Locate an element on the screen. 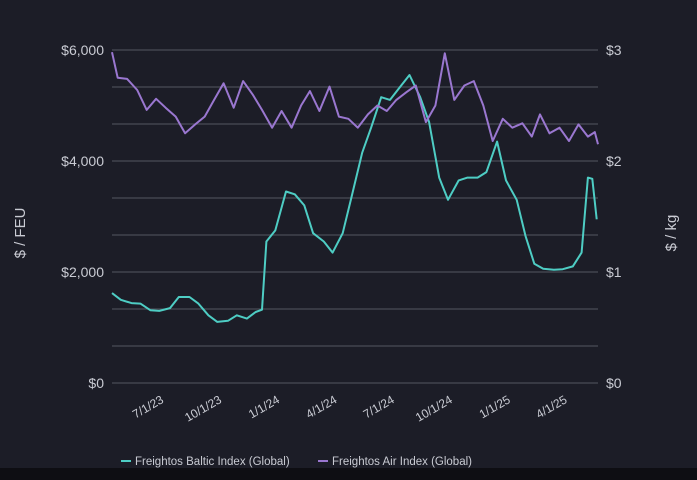 Image resolution: width=697 pixels, height=480 pixels. y-right-tick-label: $2 is located at coordinates (614, 161).